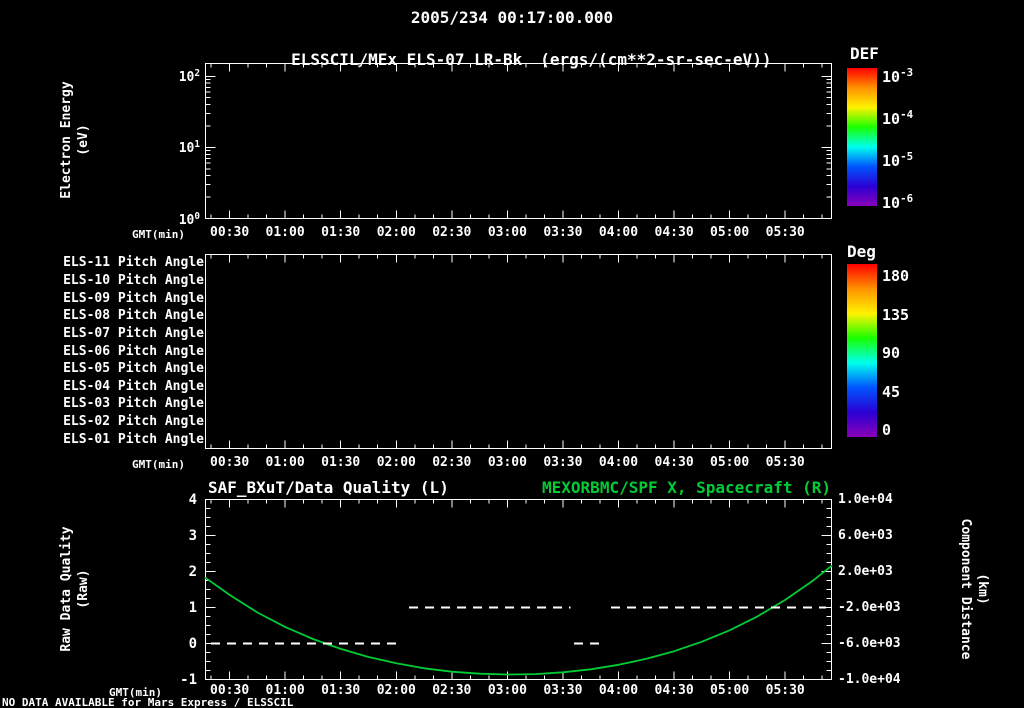  Describe the element at coordinates (135, 692) in the screenshot. I see `gmt-axis-label-quality: GMT(min)` at that location.